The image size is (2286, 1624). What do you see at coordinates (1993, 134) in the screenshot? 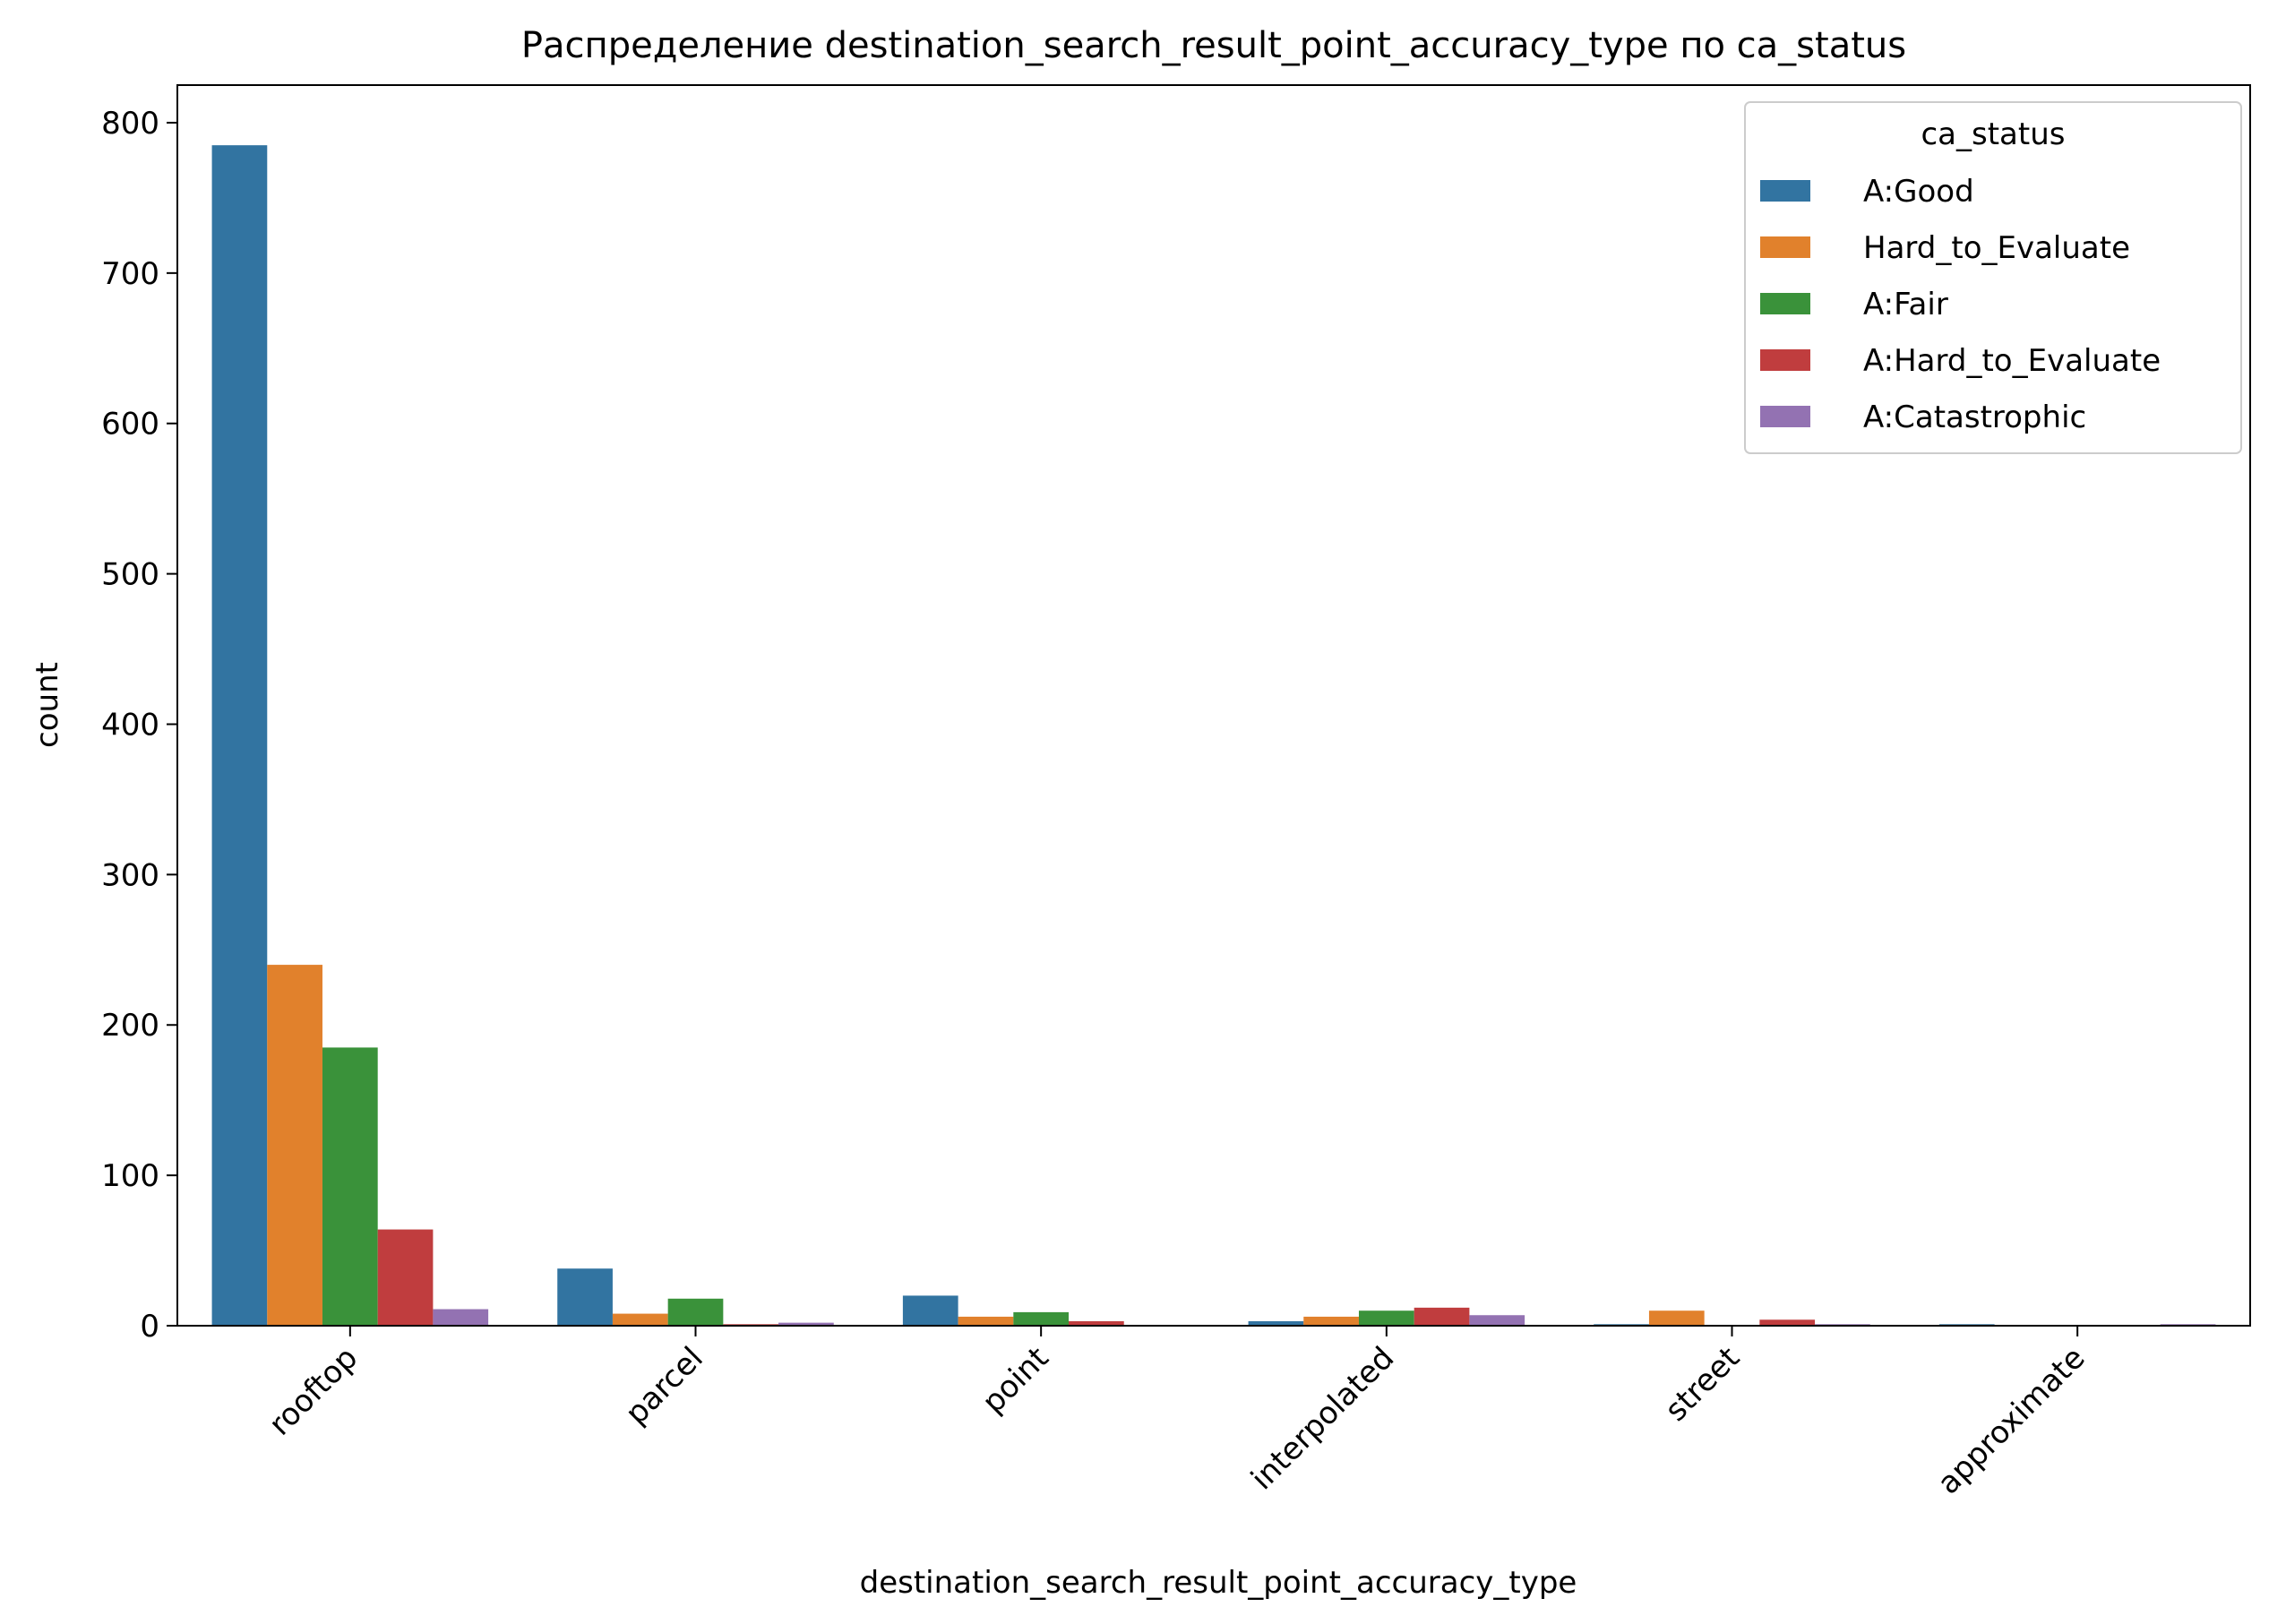
I see `legend-title: ca_status` at bounding box center [1993, 134].